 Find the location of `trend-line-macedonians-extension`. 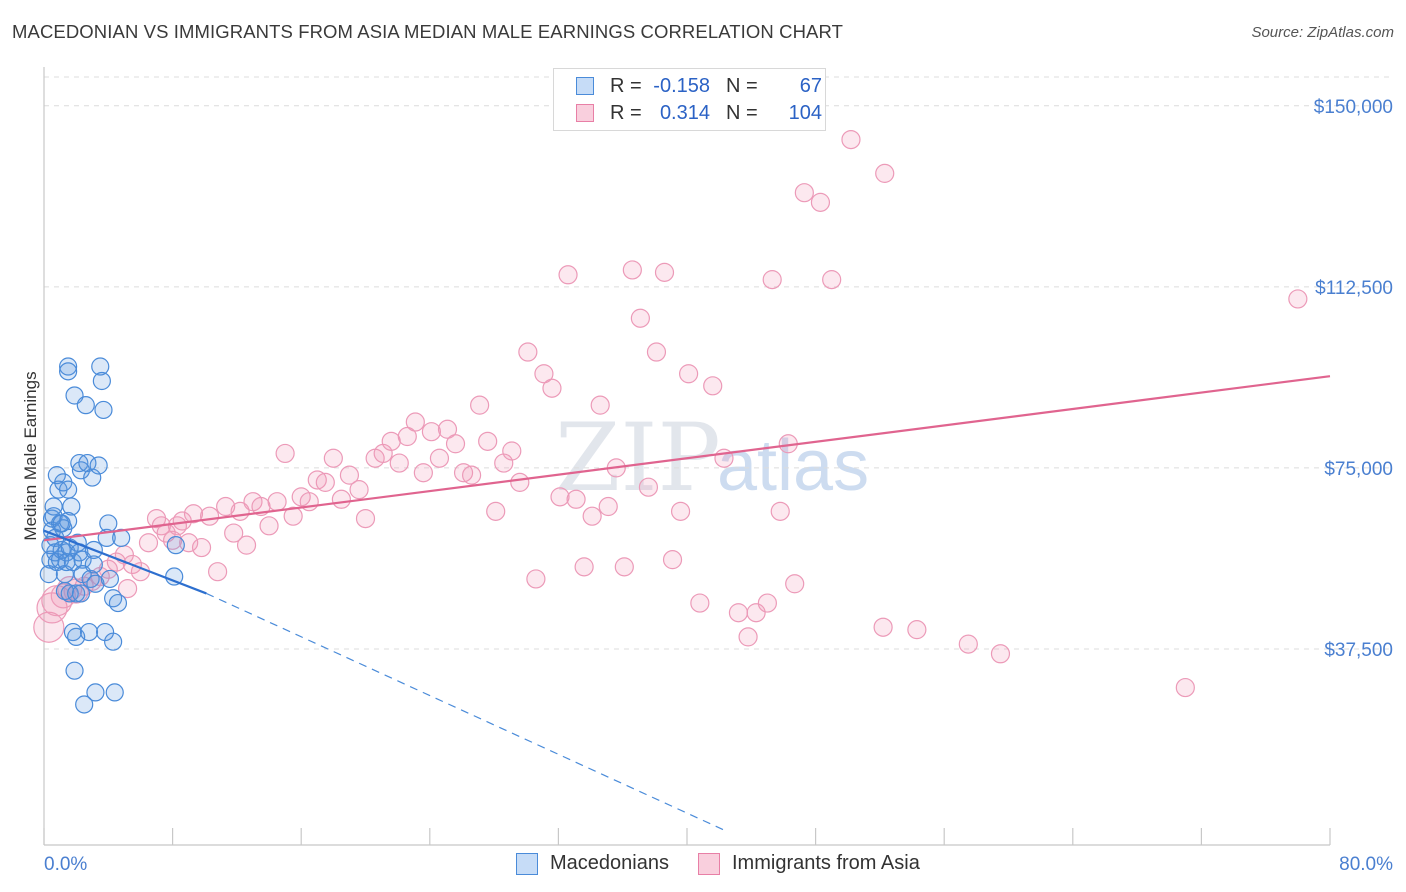

trend-line-macedonians-extension is located at coordinates (465, 711).